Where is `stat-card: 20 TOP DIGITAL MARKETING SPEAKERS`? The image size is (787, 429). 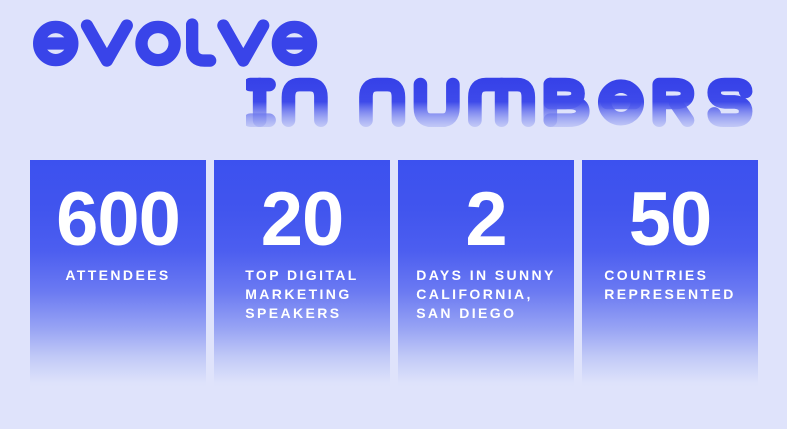
stat-card: 20 TOP DIGITAL MARKETING SPEAKERS is located at coordinates (302, 273).